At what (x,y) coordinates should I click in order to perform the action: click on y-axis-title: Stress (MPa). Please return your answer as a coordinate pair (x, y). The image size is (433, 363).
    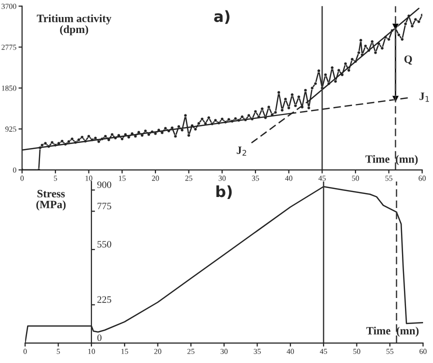
    Looking at the image, I should click on (51, 200).